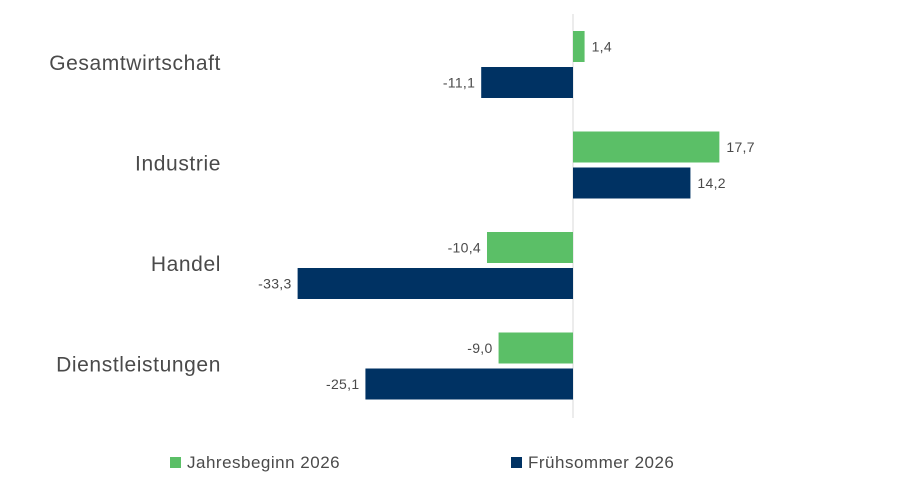 This screenshot has width=907, height=480. I want to click on value-label-1-series-1: 14,2, so click(711, 183).